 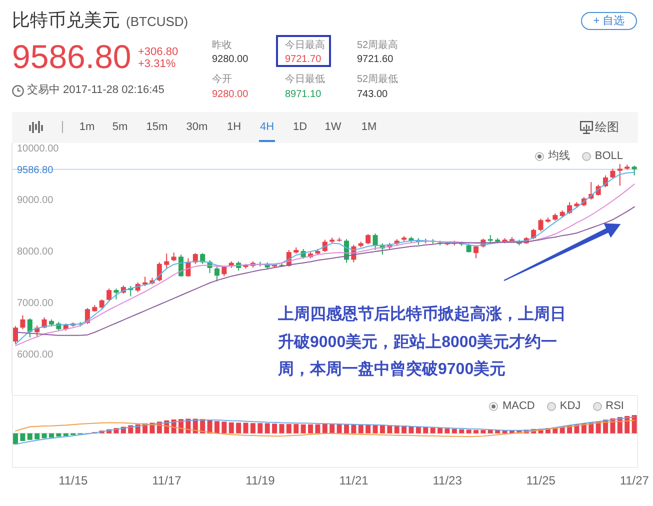 I want to click on y-tick-label: 7000.00, so click(x=35, y=303).